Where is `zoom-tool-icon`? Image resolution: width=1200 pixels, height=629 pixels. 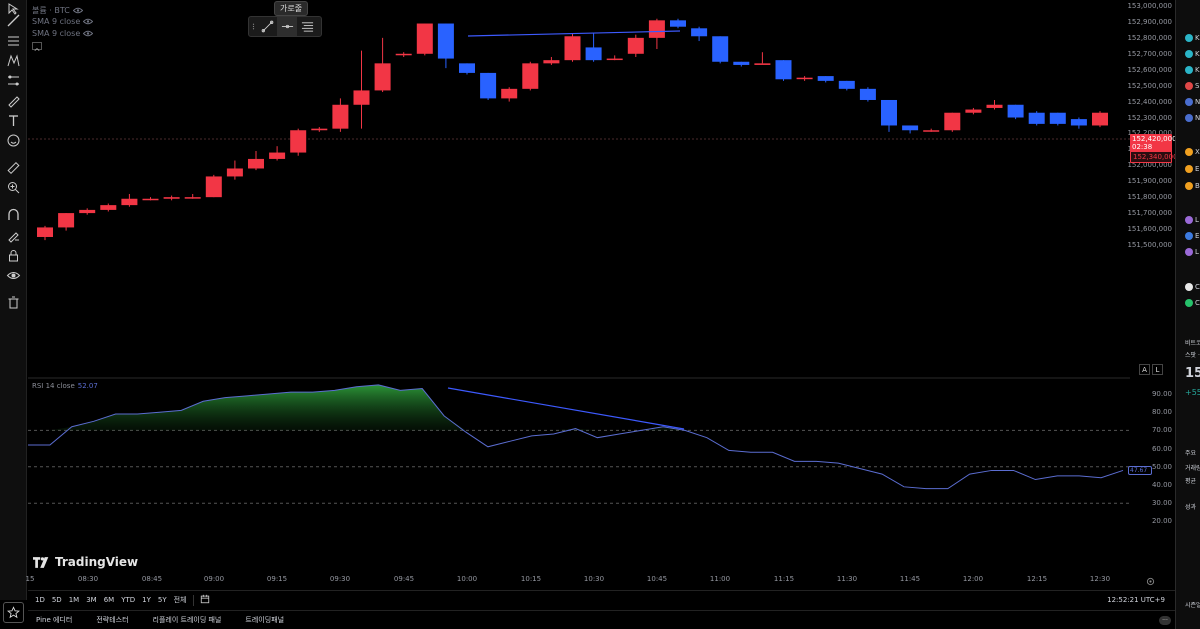
zoom-tool-icon is located at coordinates (13, 187).